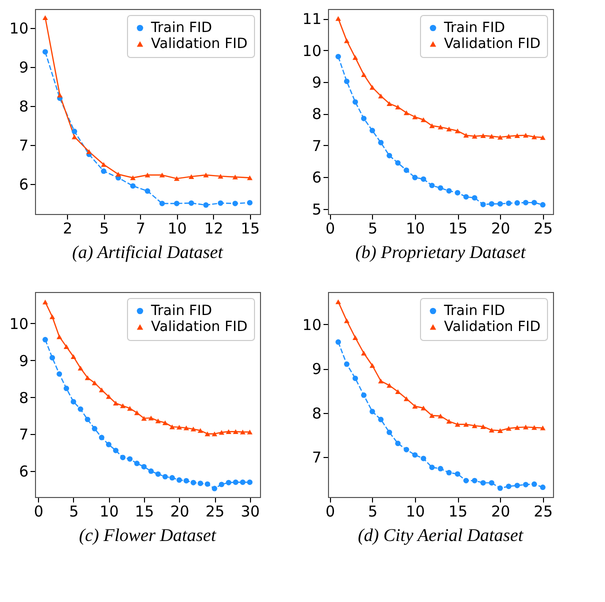 The image size is (605, 602). What do you see at coordinates (317, 209) in the screenshot?
I see `y-tick-label: 5` at bounding box center [317, 209].